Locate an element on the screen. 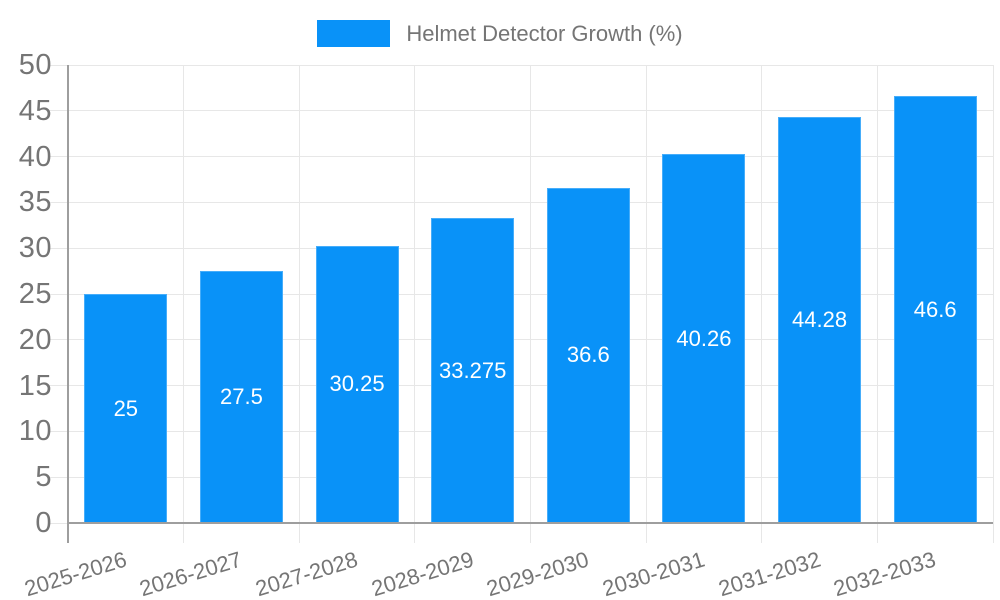  bar-value-label: 44.28 is located at coordinates (820, 320).